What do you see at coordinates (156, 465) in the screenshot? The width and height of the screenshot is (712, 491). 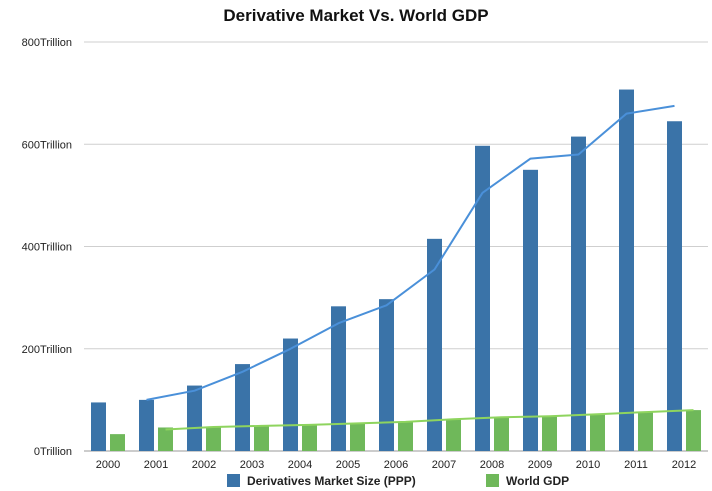 I see `x-tick-label: 2001` at bounding box center [156, 465].